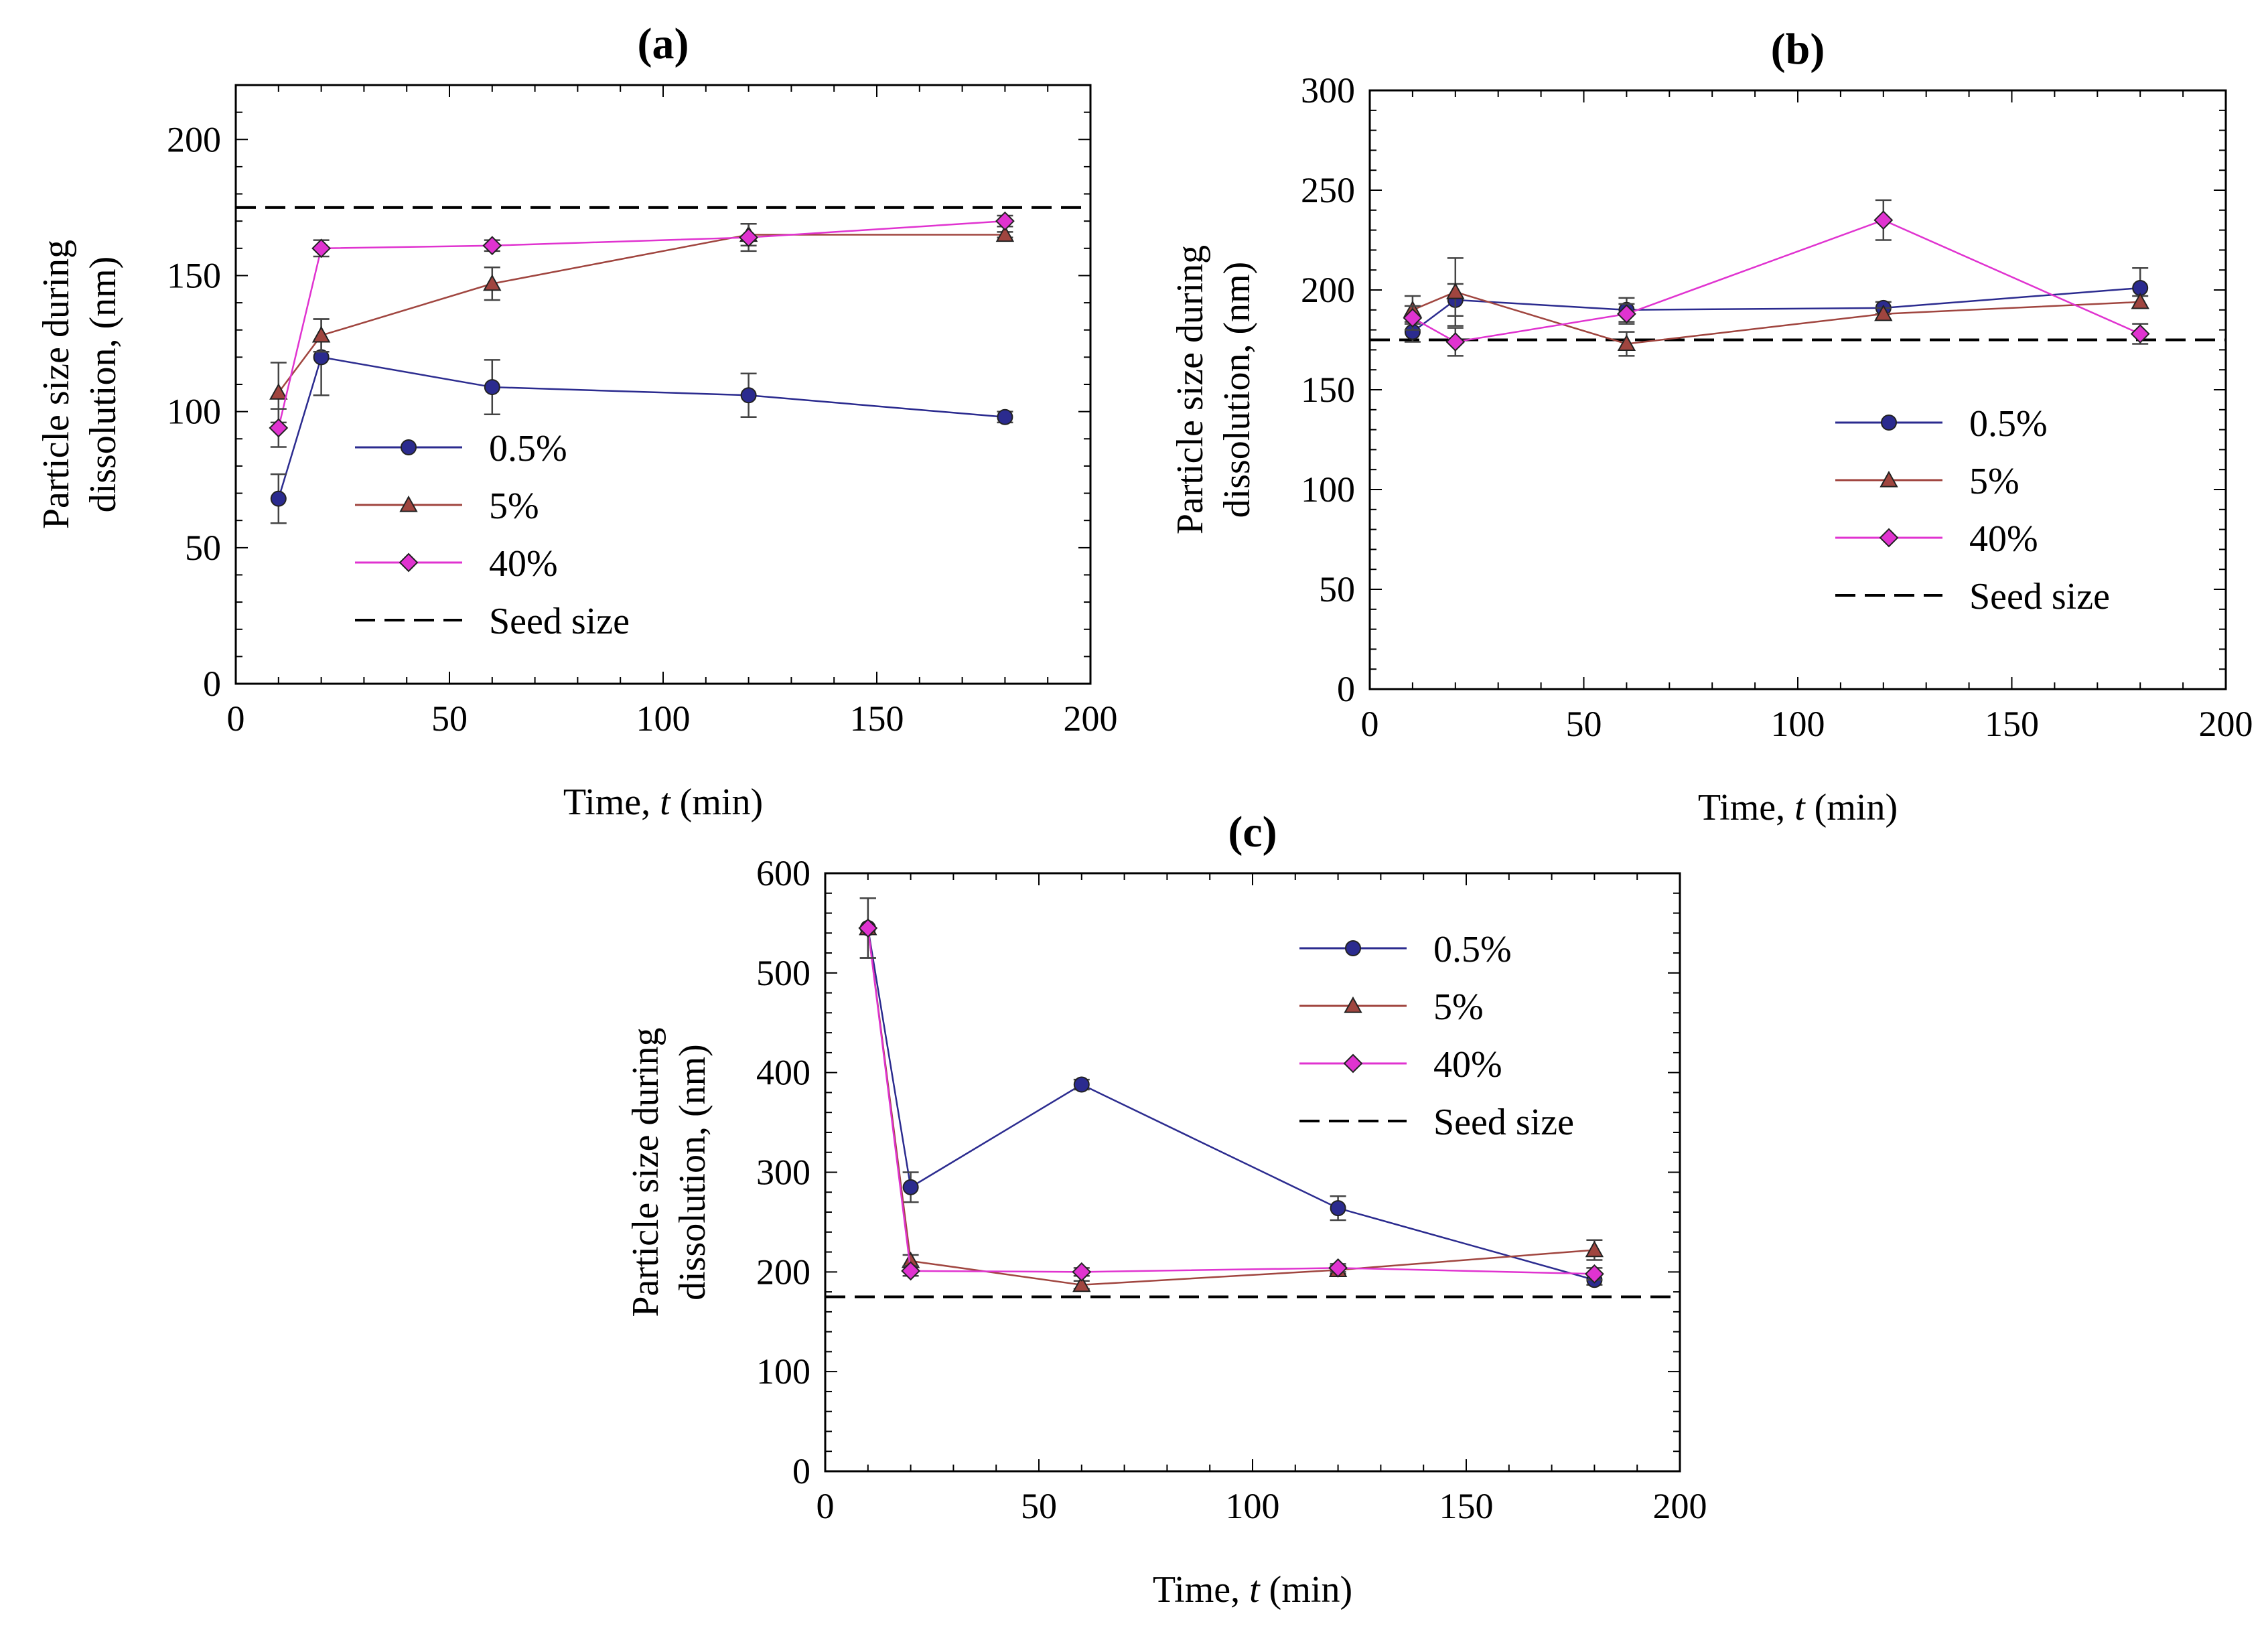 This screenshot has width=2268, height=1634. I want to click on chart-title: (b), so click(1798, 49).